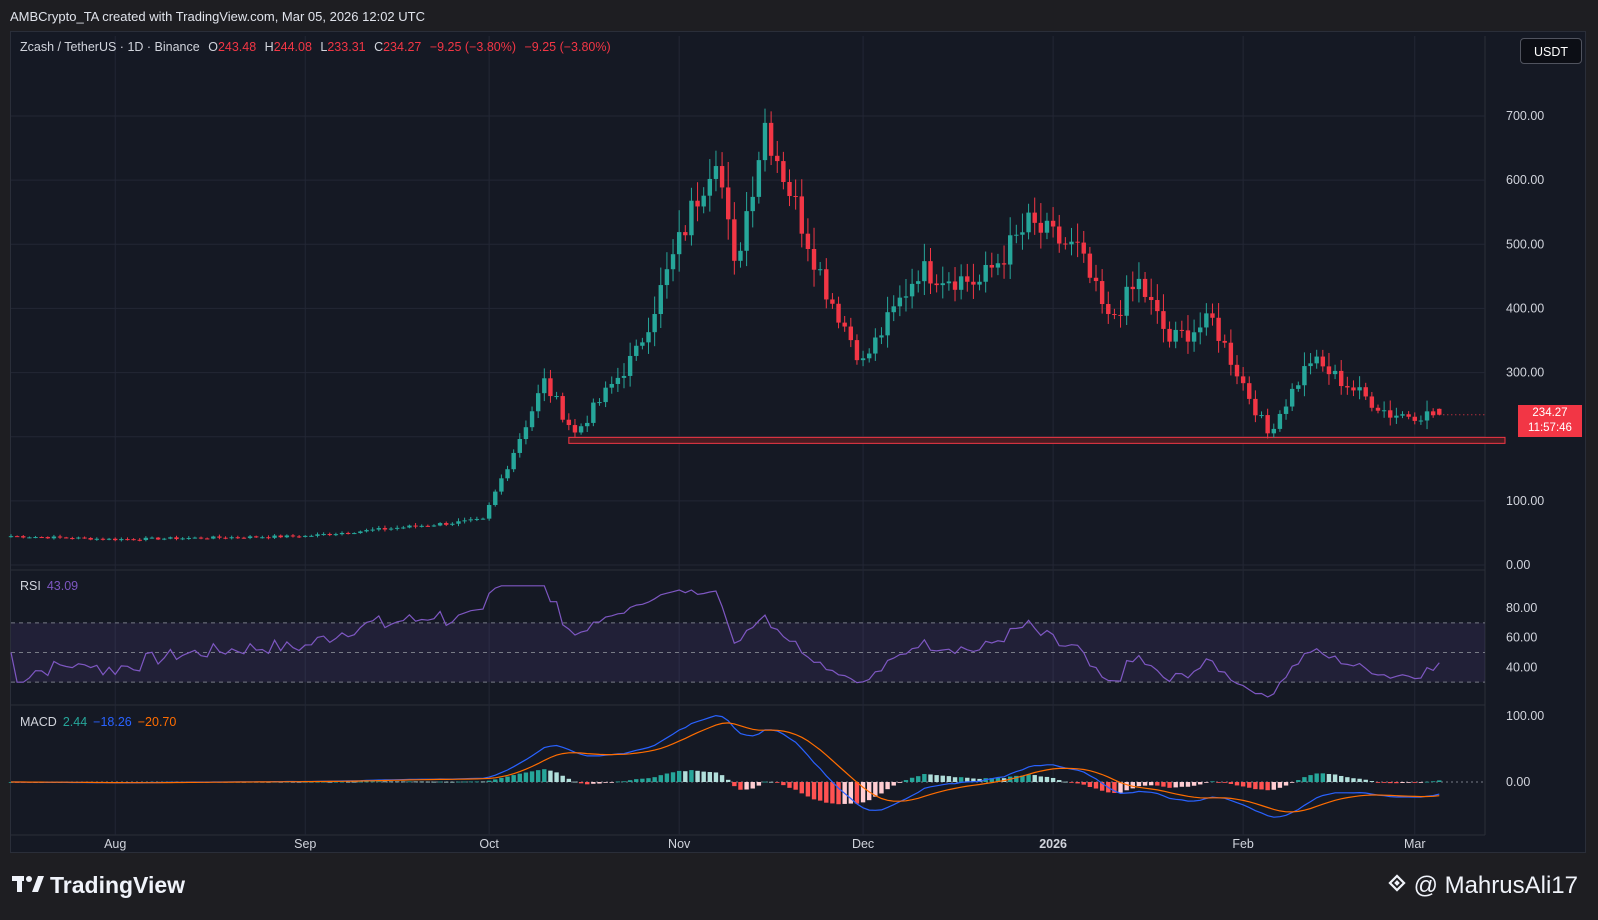 The width and height of the screenshot is (1598, 920). I want to click on bar-countdown: 11:57:46, so click(1550, 428).